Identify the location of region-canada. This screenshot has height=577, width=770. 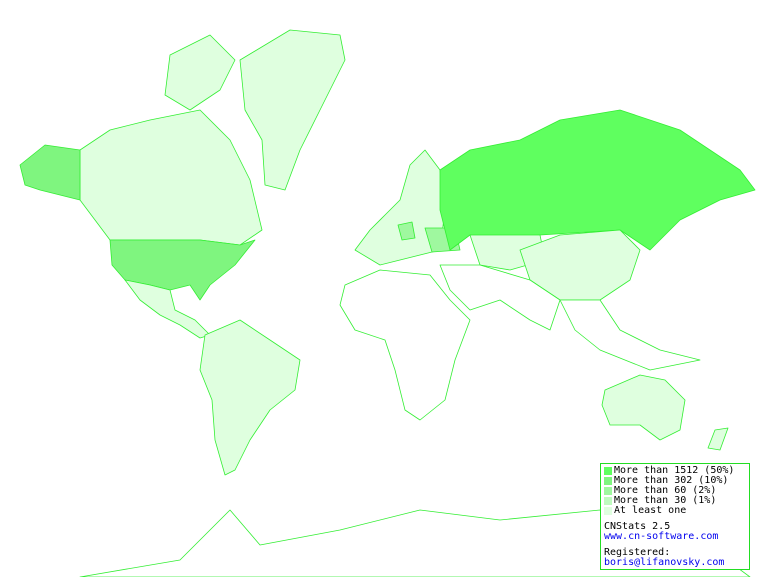
(171, 177).